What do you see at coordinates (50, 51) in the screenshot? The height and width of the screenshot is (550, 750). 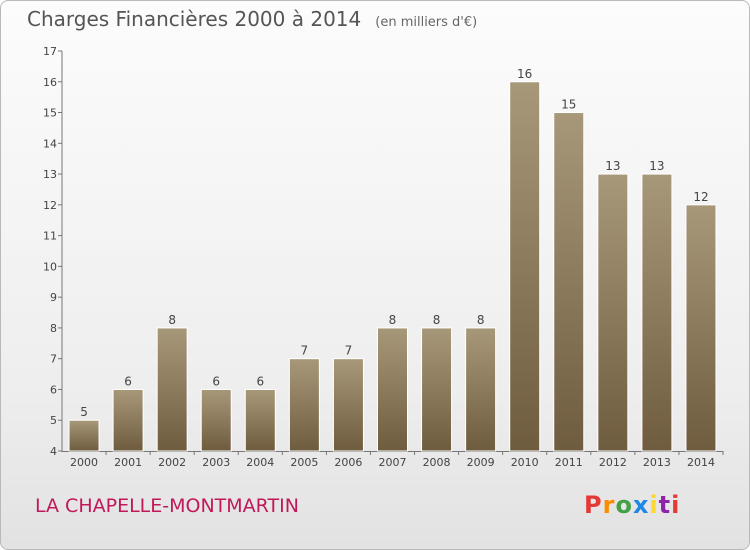 I see `y-tick-label: 17` at bounding box center [50, 51].